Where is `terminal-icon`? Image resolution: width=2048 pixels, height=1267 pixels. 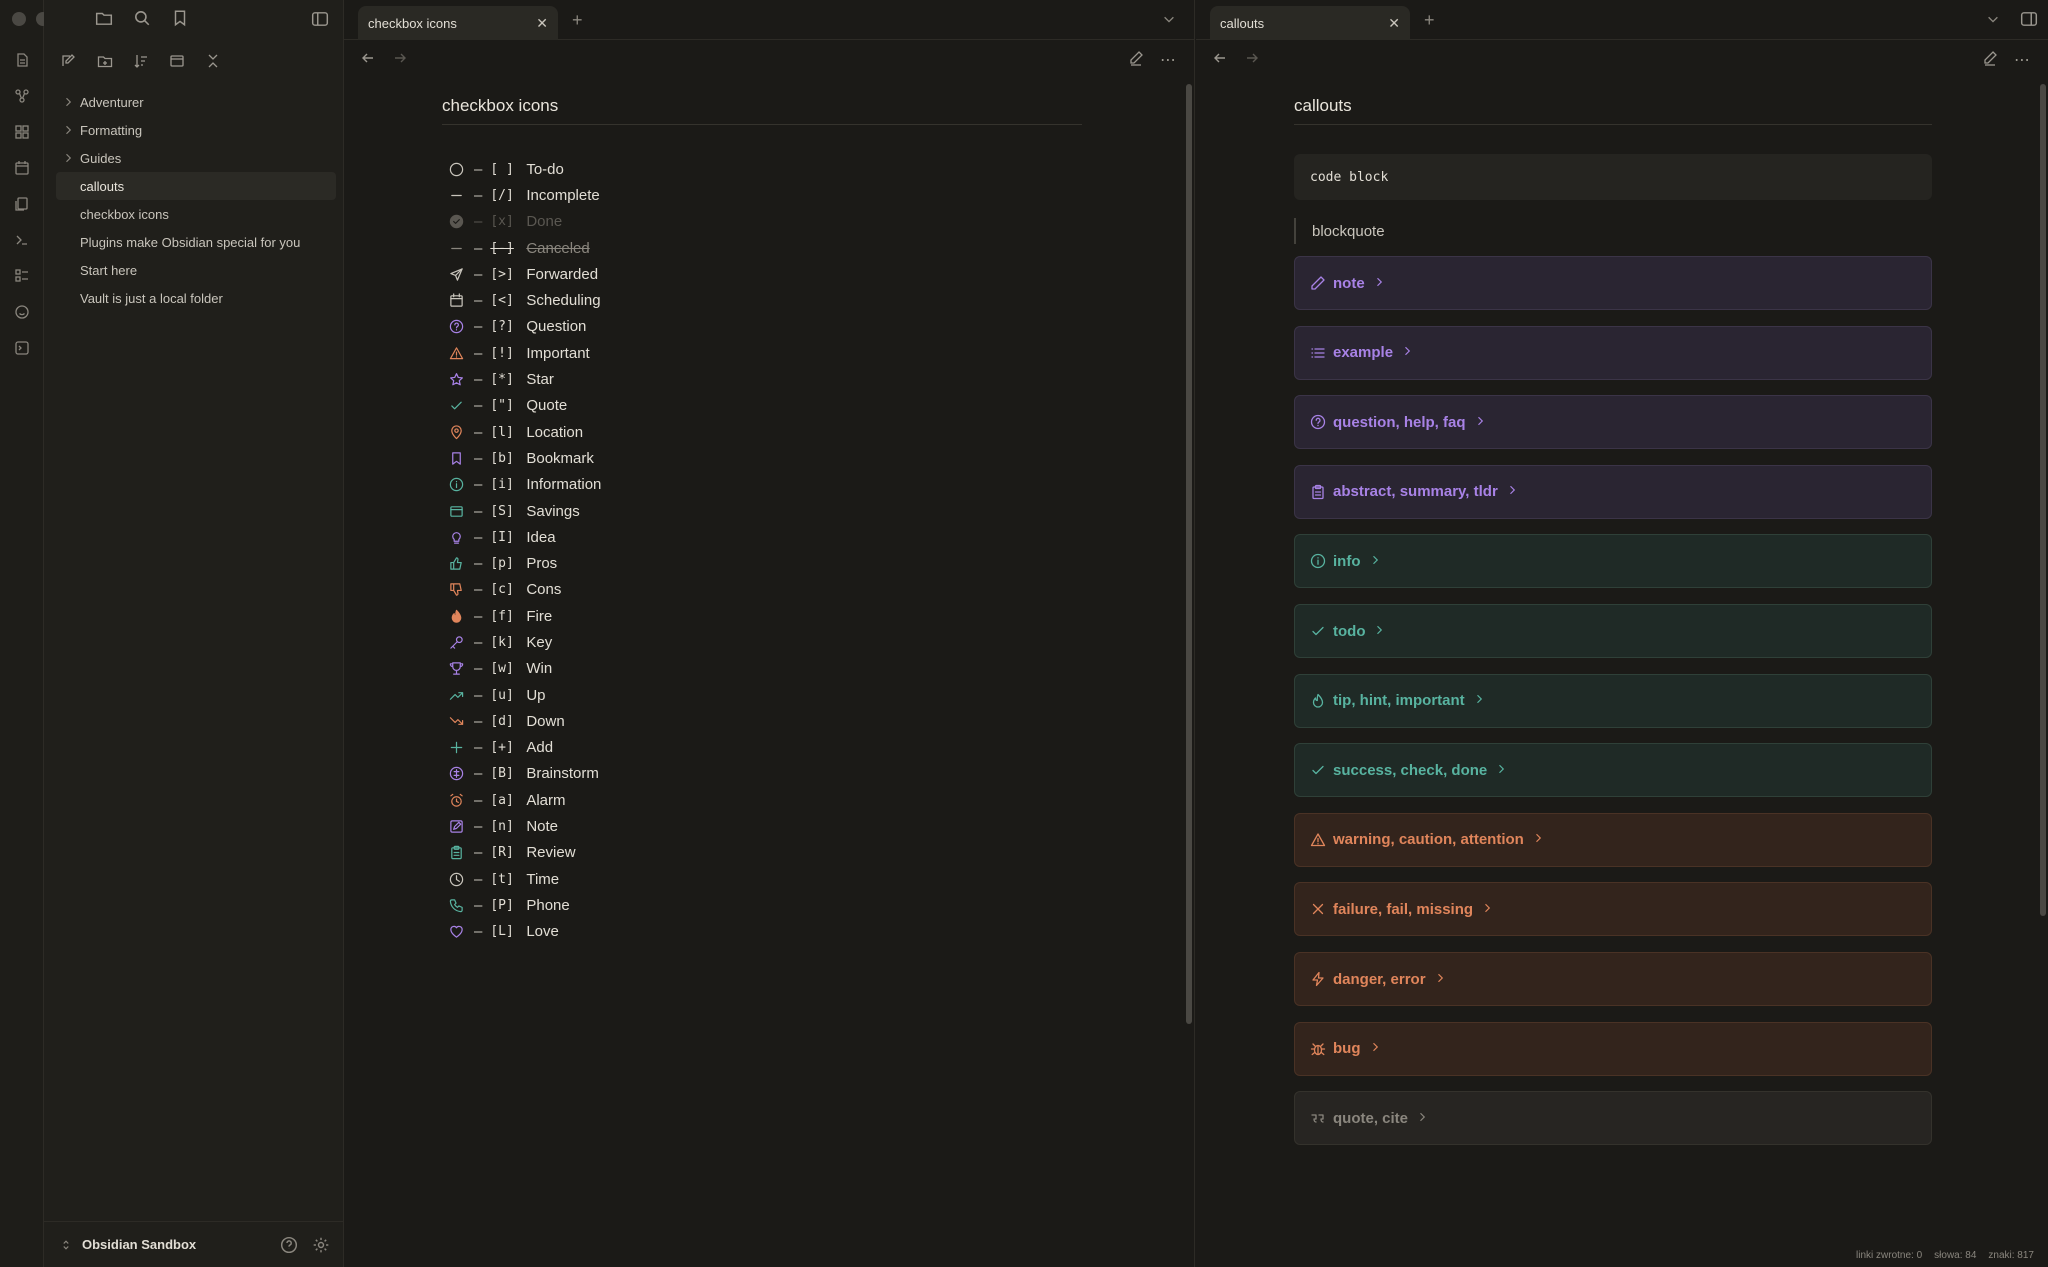 terminal-icon is located at coordinates (22, 240).